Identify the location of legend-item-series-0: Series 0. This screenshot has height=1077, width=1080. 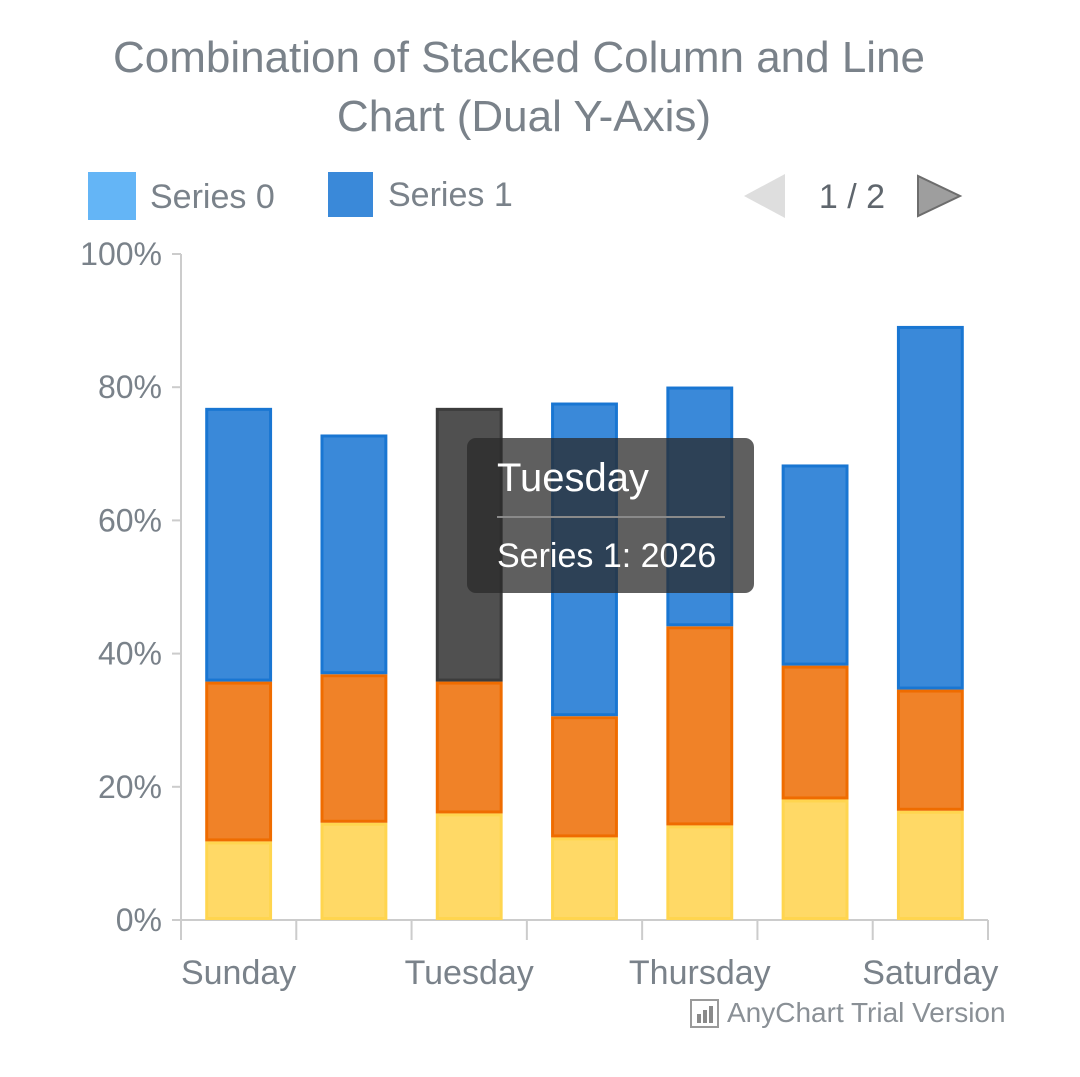
(181, 196).